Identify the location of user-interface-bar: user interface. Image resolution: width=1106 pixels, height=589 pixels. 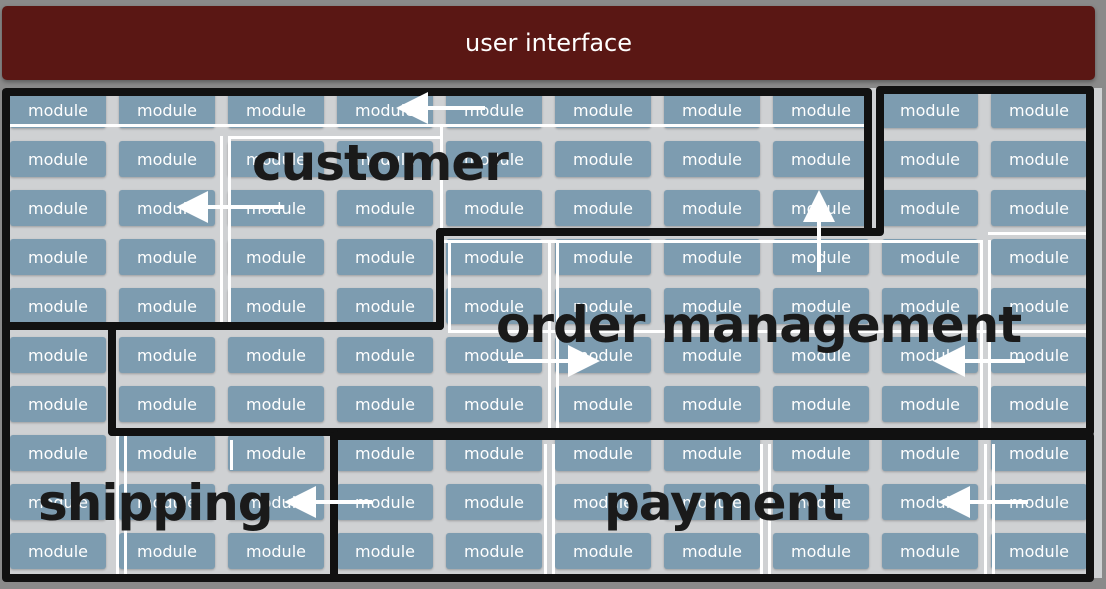
(548, 43).